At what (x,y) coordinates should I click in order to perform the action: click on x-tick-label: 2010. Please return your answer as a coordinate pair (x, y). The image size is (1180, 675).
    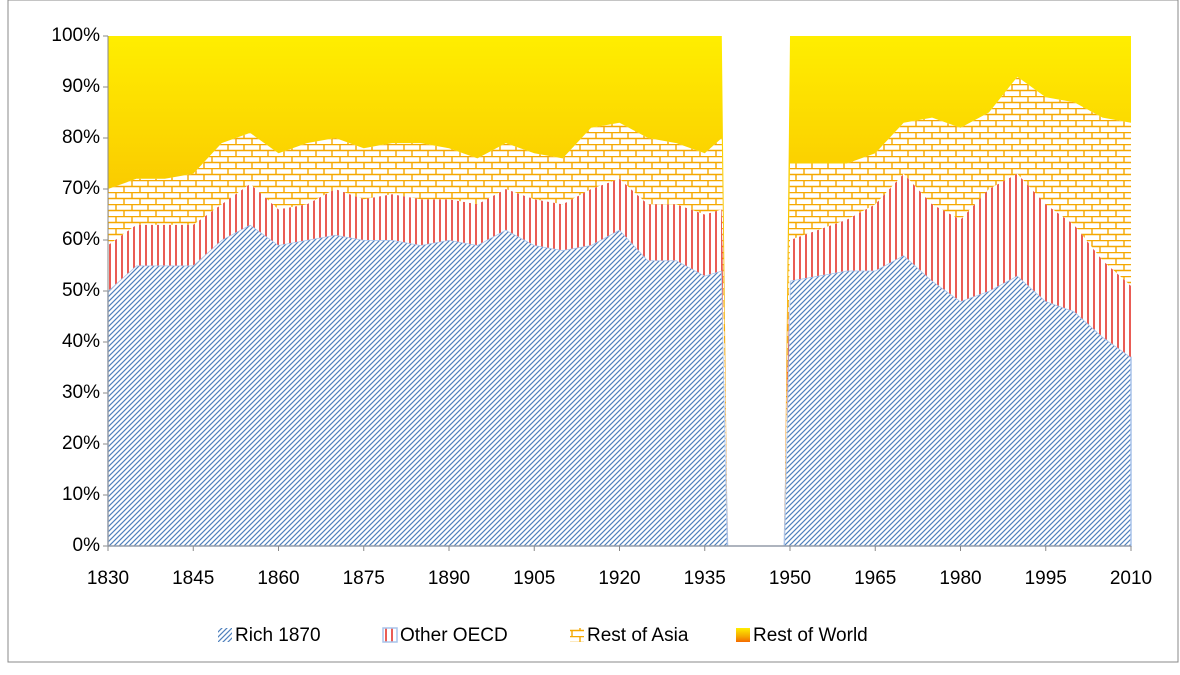
    Looking at the image, I should click on (1131, 578).